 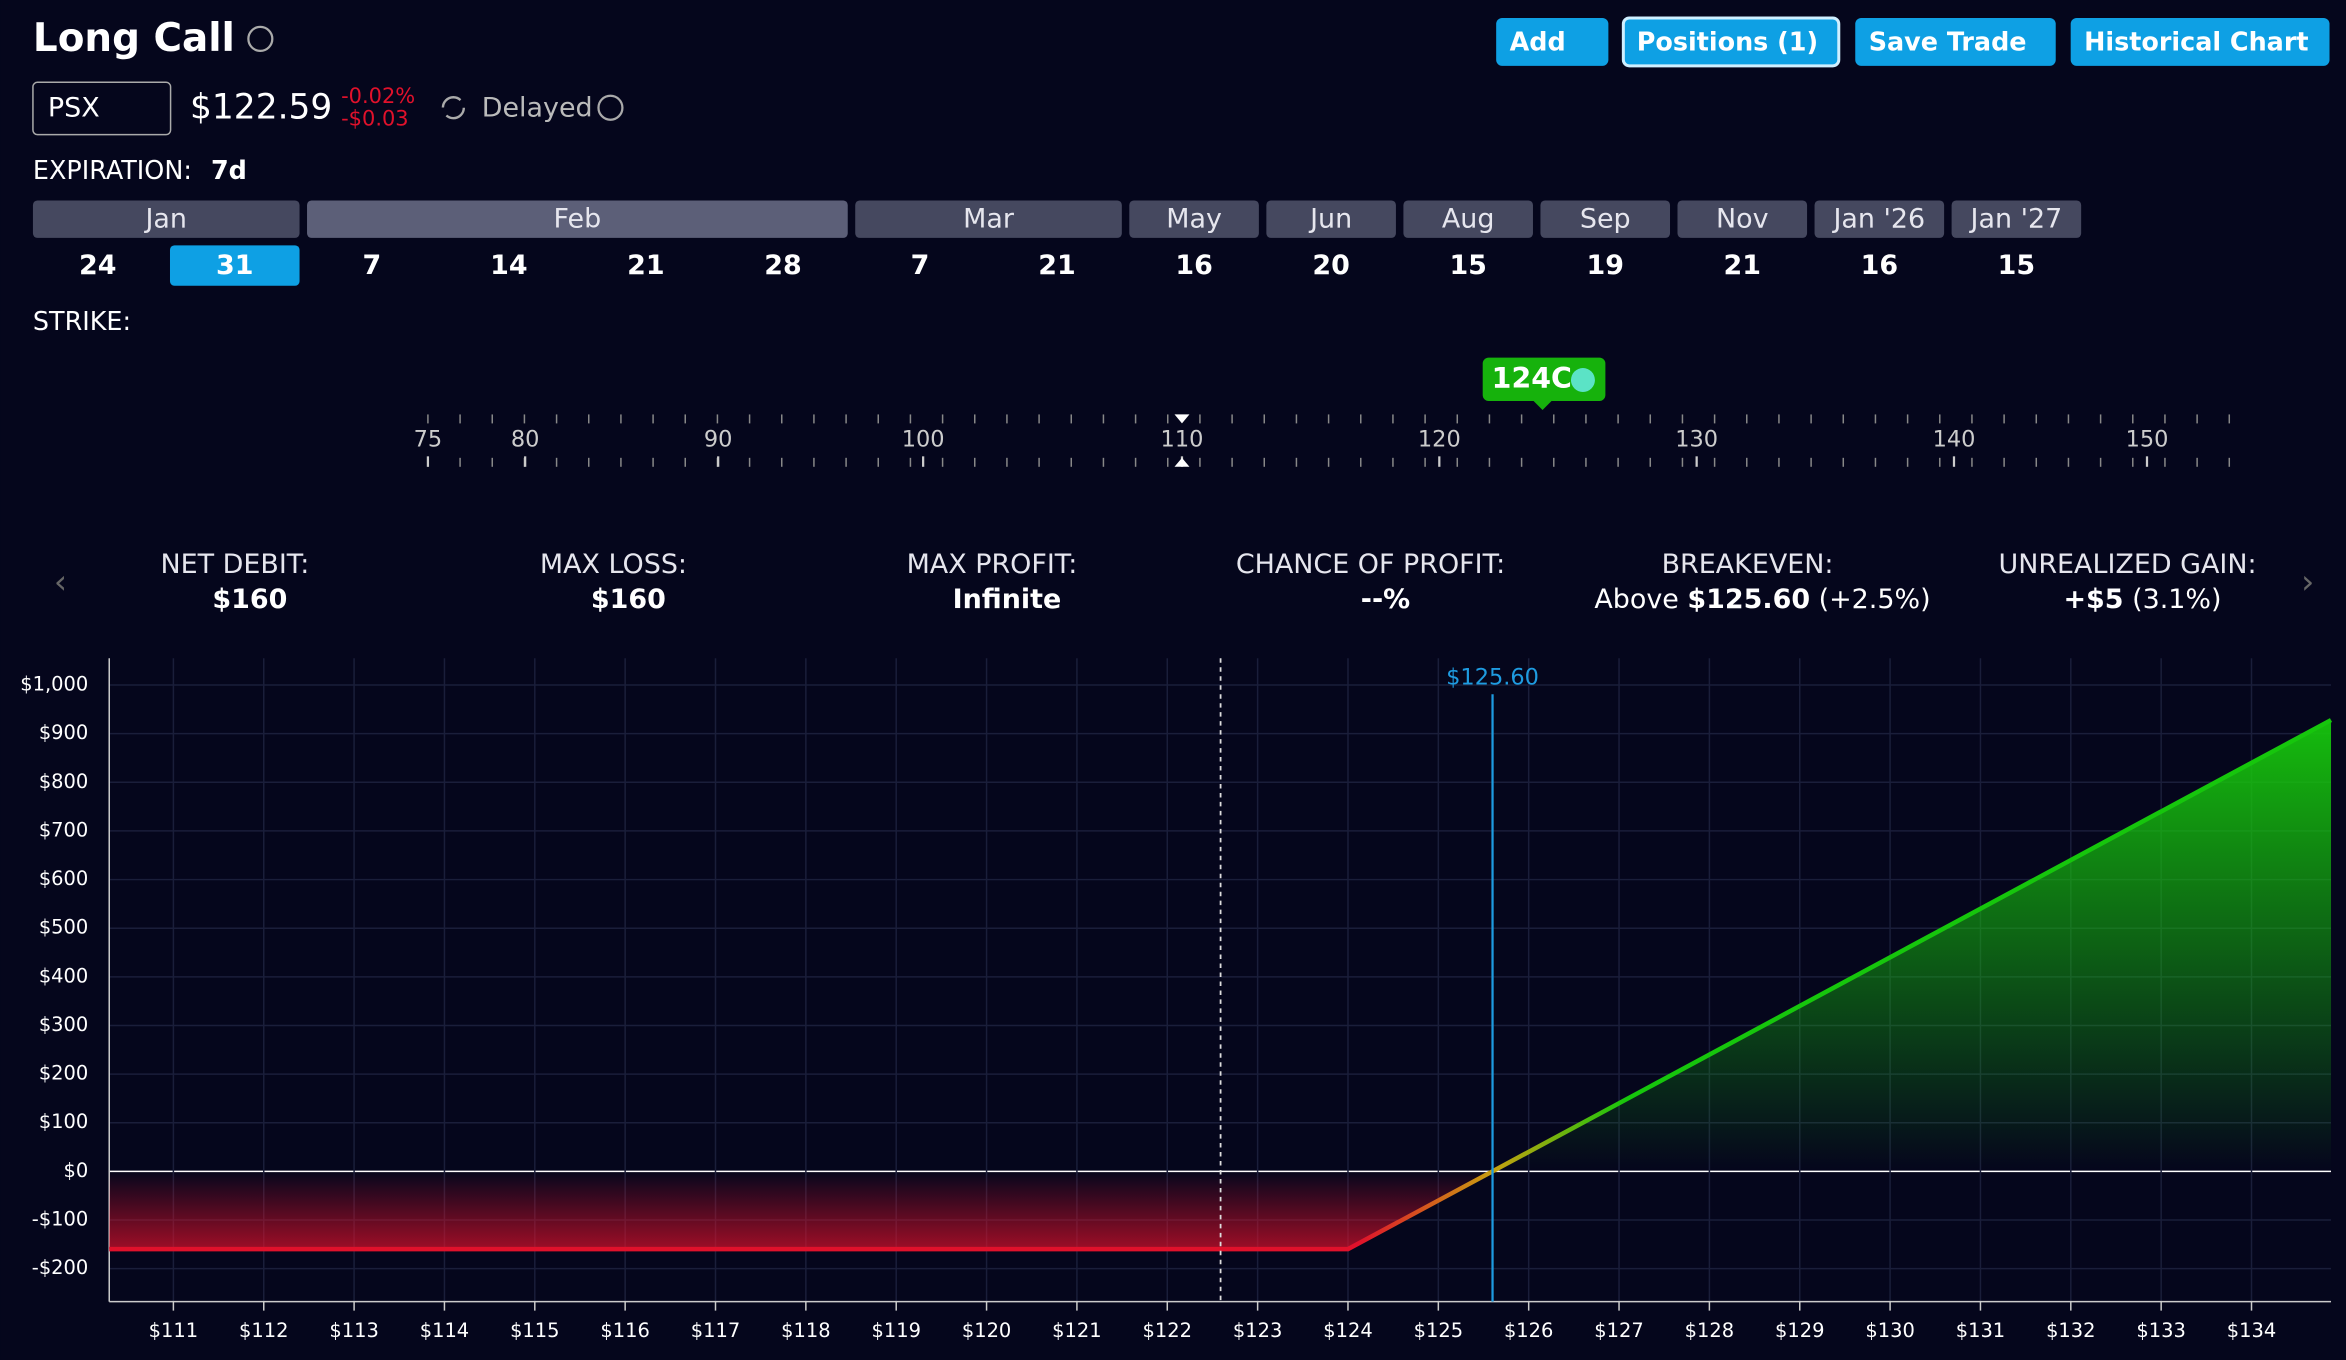 I want to click on selected-day, so click(x=234, y=265).